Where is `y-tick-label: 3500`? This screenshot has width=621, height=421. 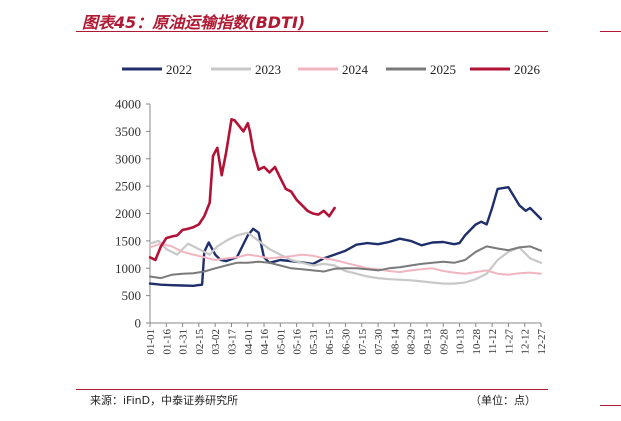
y-tick-label: 3500 is located at coordinates (128, 131).